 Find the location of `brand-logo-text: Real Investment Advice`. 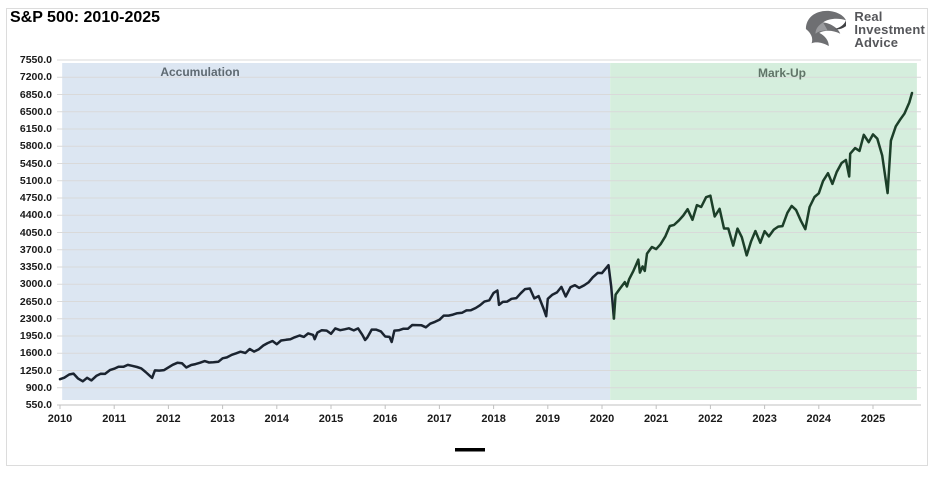

brand-logo-text: Real Investment Advice is located at coordinates (889, 29).